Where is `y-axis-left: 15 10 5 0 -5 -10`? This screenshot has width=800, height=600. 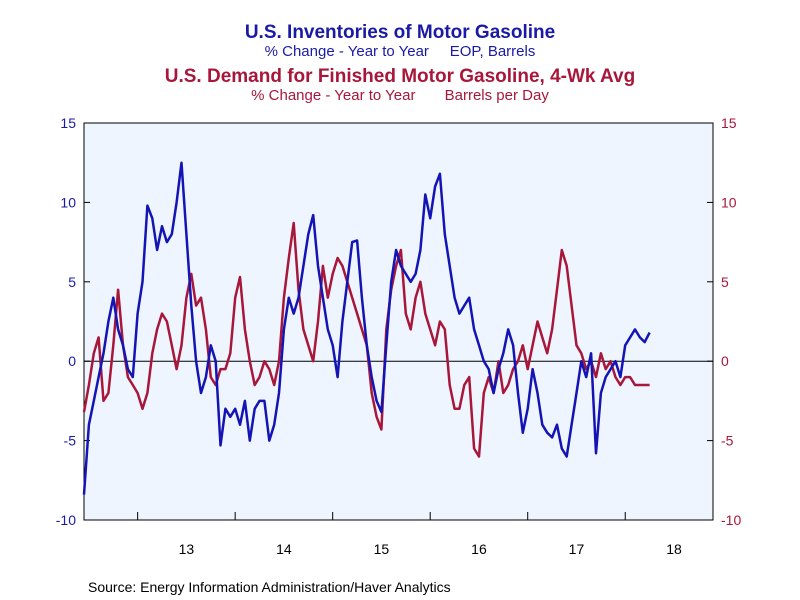 y-axis-left: 15 10 5 0 -5 -10 is located at coordinates (73, 321).